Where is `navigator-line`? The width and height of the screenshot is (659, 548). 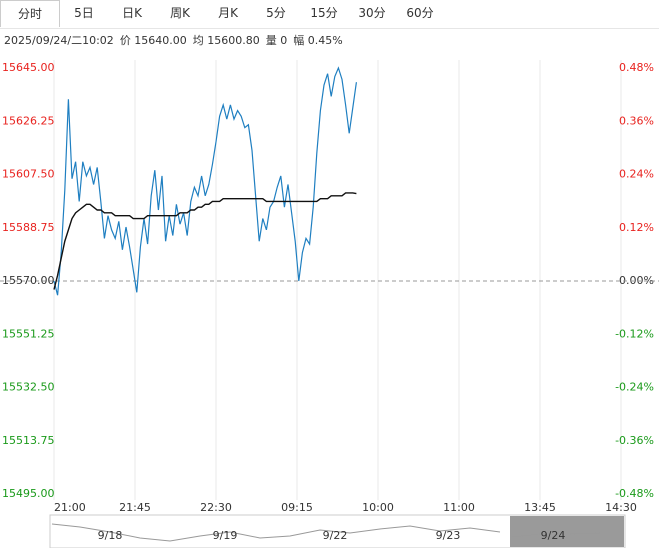
navigator-line is located at coordinates (326, 532).